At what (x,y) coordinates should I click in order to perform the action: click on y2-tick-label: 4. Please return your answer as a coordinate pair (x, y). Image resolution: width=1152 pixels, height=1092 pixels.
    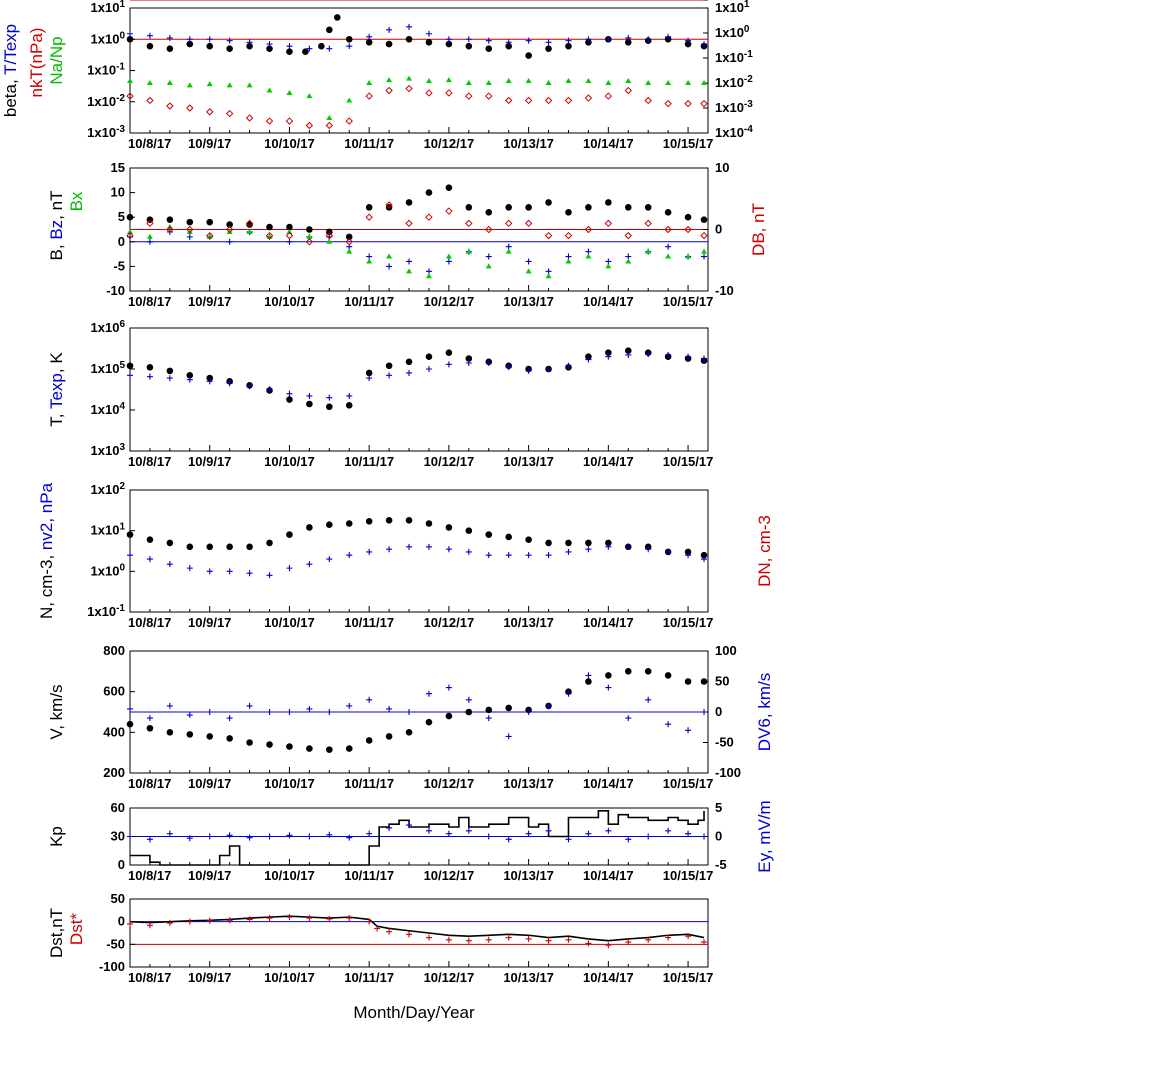
    Looking at the image, I should click on (719, 1).